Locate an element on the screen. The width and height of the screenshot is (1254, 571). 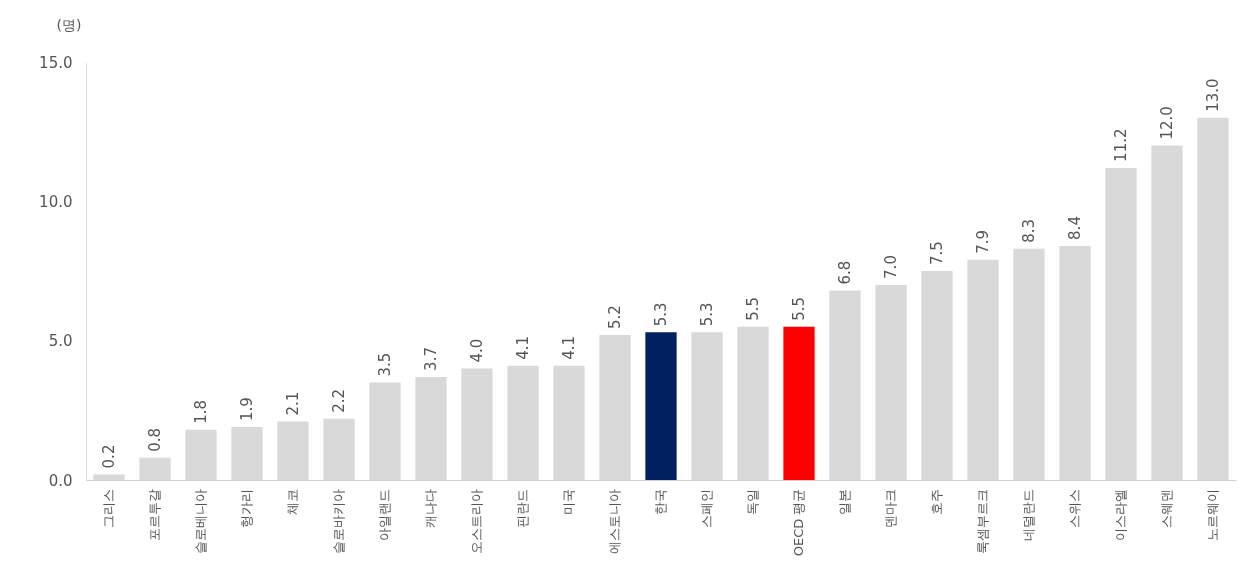
y-tick-label: 5.0 is located at coordinates (60, 341).